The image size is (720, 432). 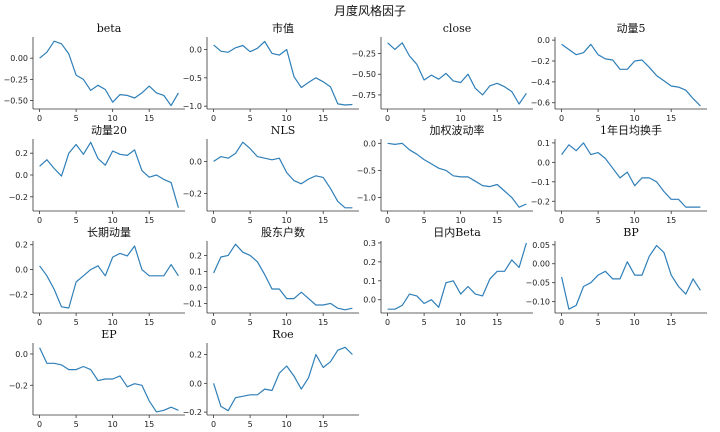 I want to click on subplot-8: 长期动量 0 5 10 15 −0.2 0.0 0.2, so click(x=97, y=276).